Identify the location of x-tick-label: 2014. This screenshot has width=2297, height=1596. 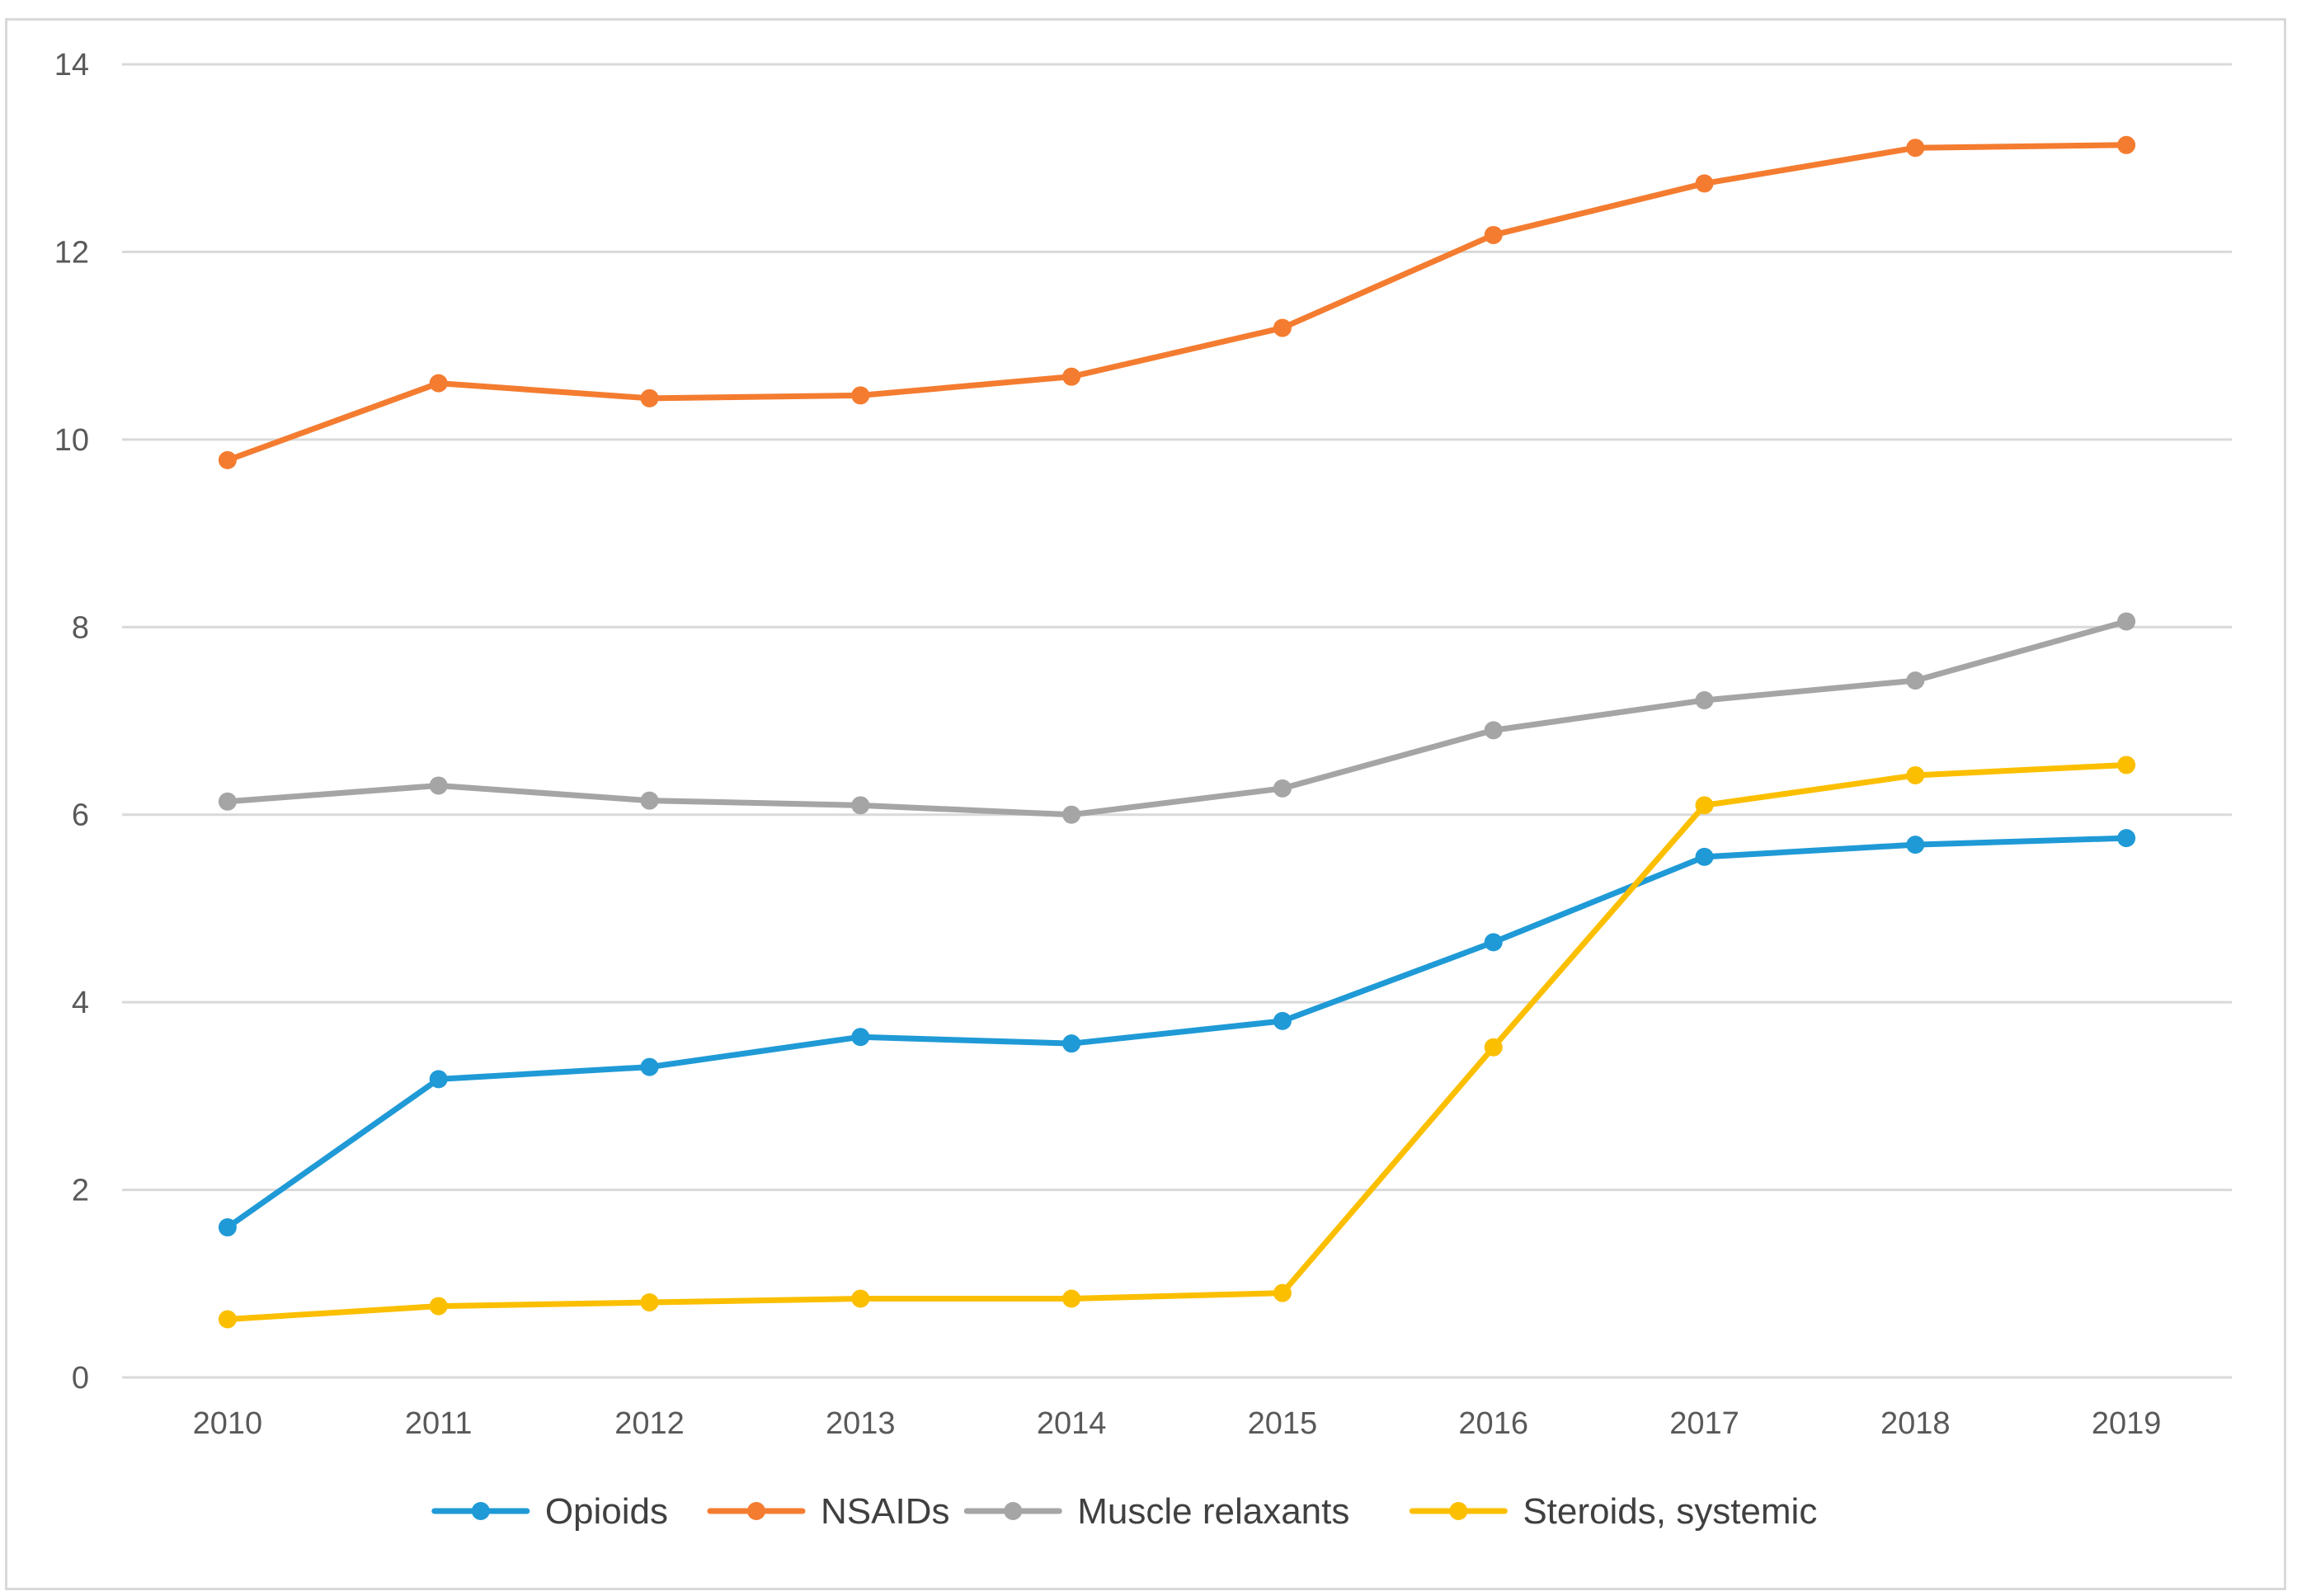
(1072, 1423).